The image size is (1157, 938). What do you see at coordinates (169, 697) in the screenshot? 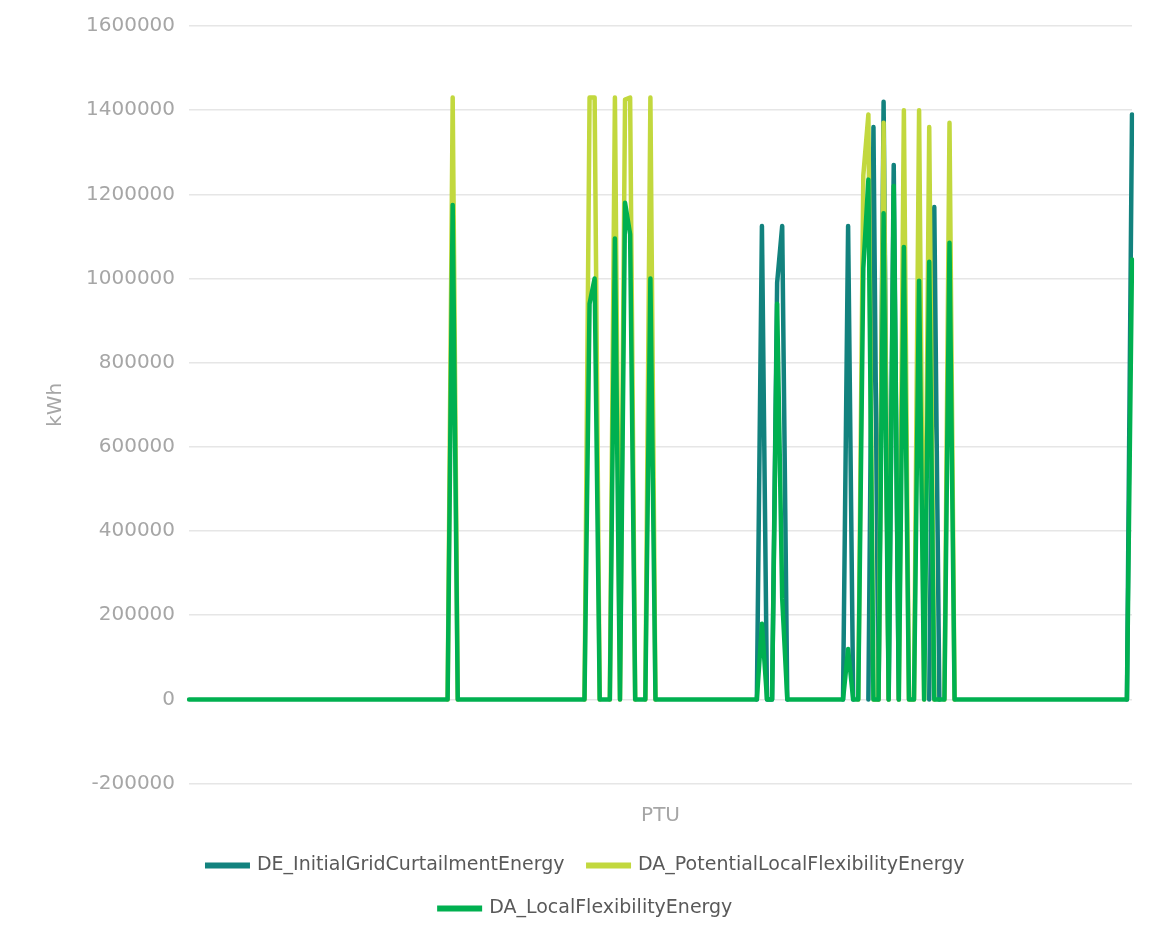
I see `y-tick-label: 0` at bounding box center [169, 697].